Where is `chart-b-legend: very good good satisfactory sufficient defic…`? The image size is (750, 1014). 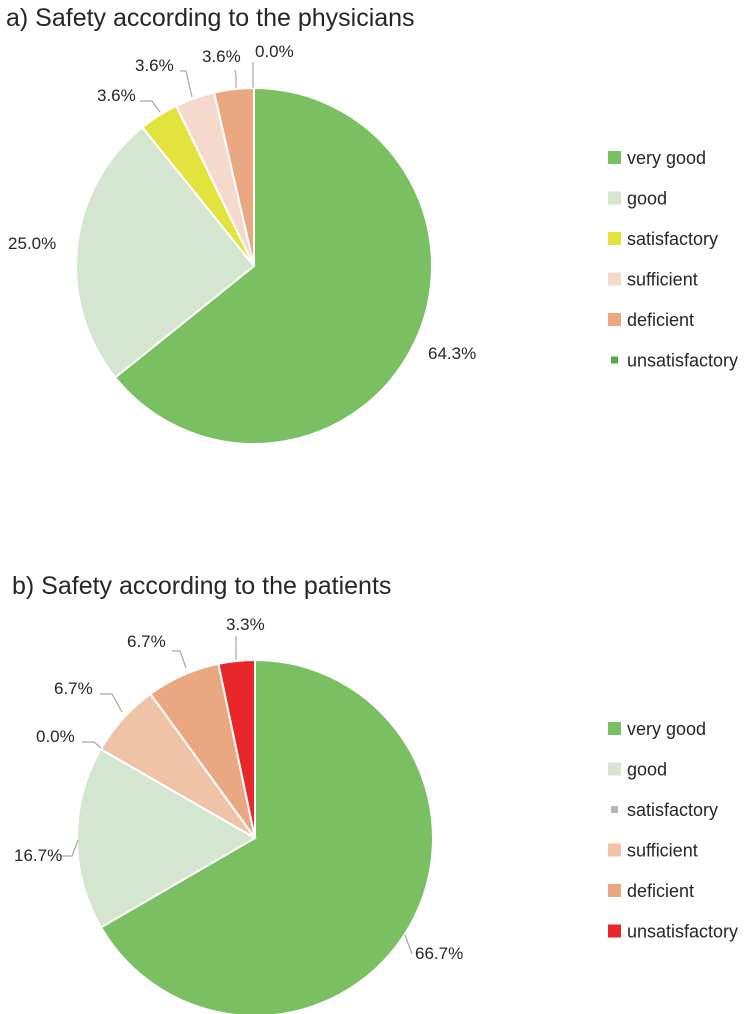 chart-b-legend: very good good satisfactory sufficient defic… is located at coordinates (673, 830).